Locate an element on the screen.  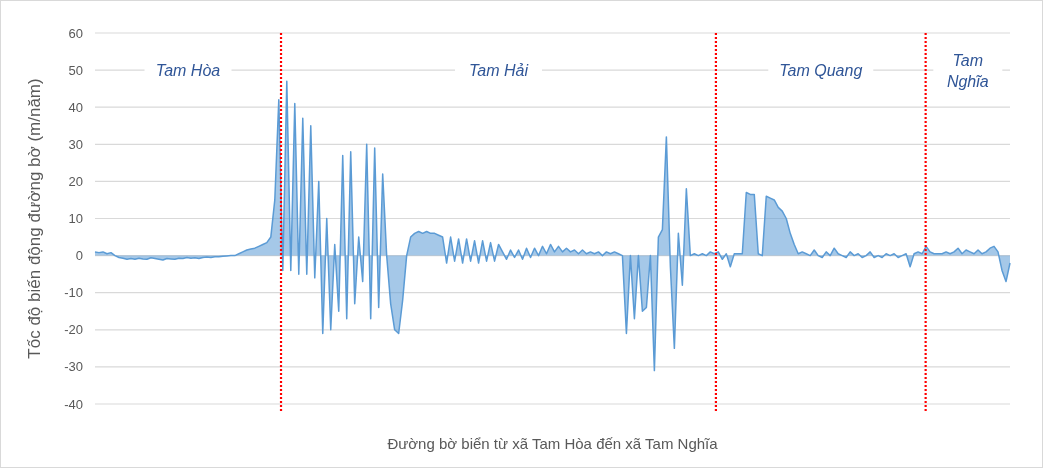
y-tick-label: -20 is located at coordinates (73, 330).